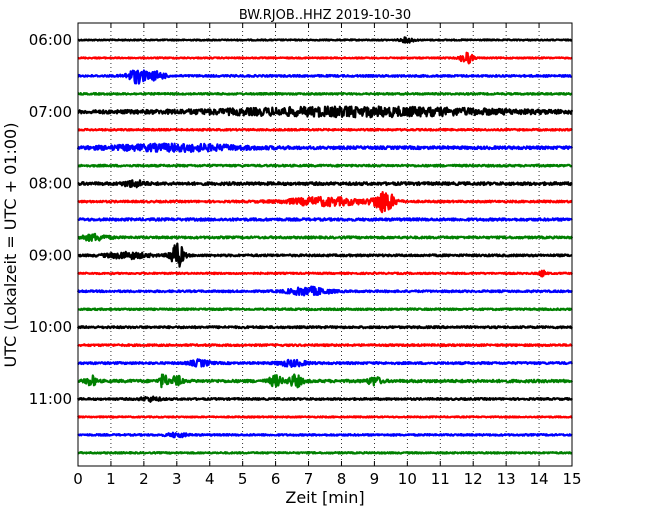 This screenshot has width=650, height=520. Describe the element at coordinates (473, 479) in the screenshot. I see `x-tick-label: 12` at that location.